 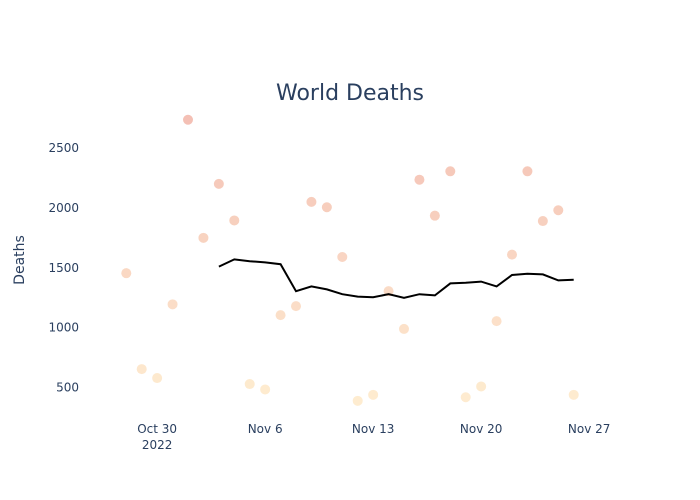 What do you see at coordinates (157, 429) in the screenshot?
I see `x-tick-label: Oct 30` at bounding box center [157, 429].